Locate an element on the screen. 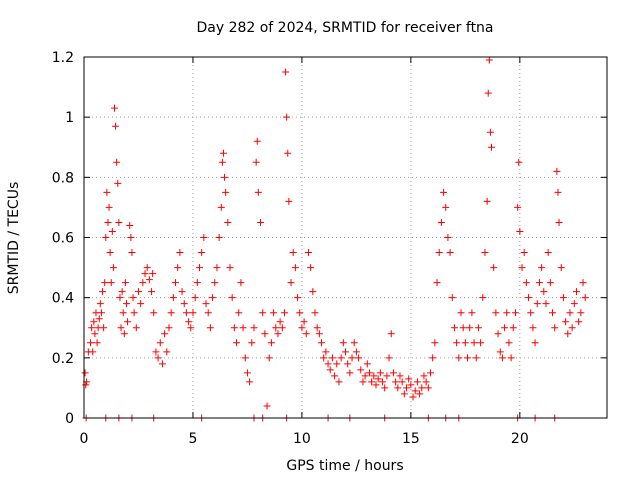 The width and height of the screenshot is (640, 480). x-tick-label: 20 is located at coordinates (520, 439).